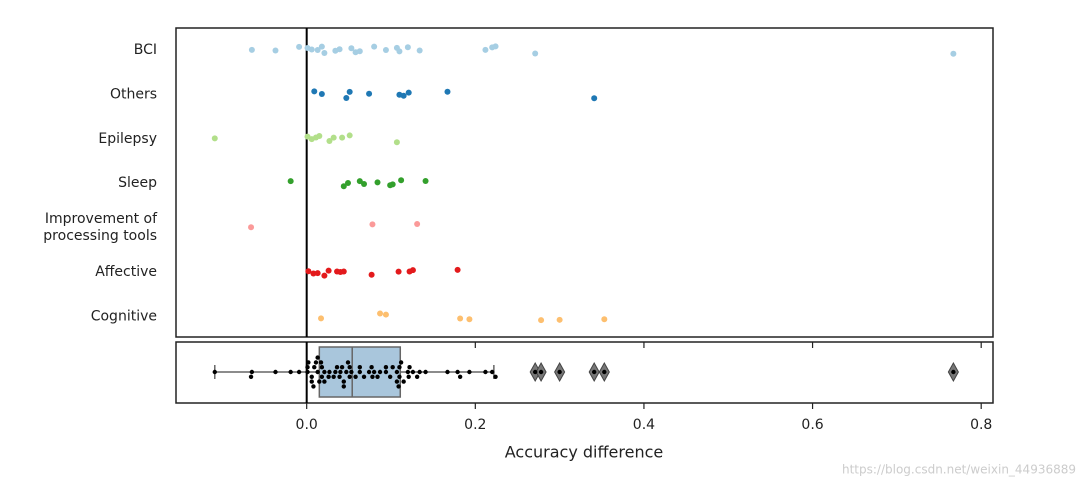  I want to click on x-axis-label: Accuracy difference, so click(584, 452).